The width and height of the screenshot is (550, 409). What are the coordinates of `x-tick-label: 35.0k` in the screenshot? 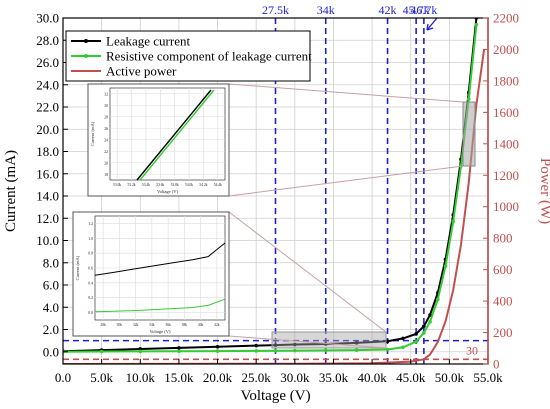 It's located at (334, 377).